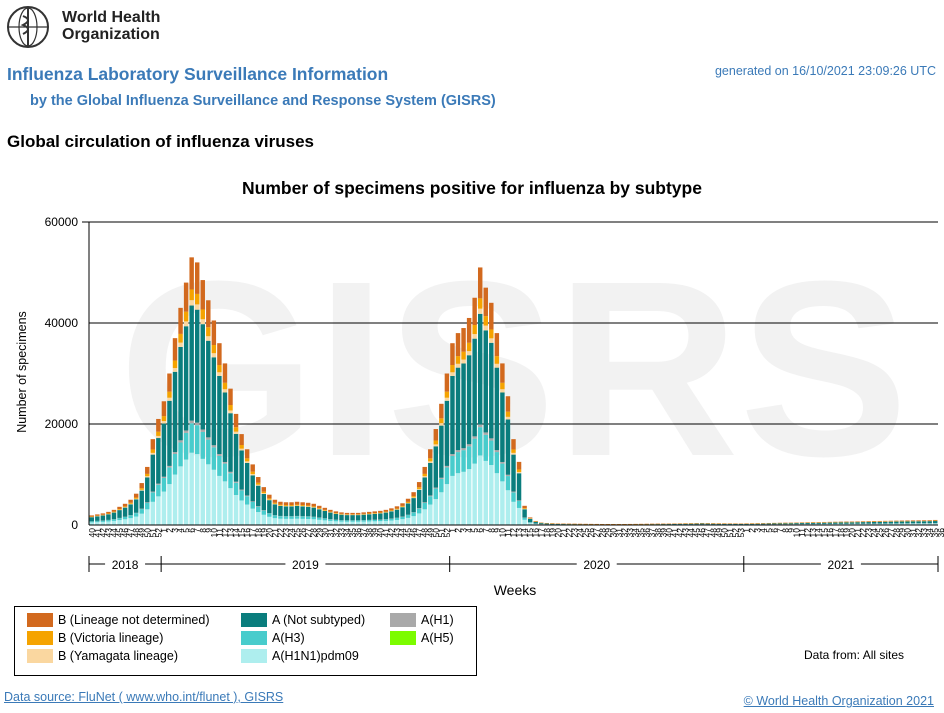 The height and width of the screenshot is (713, 944). What do you see at coordinates (437, 620) in the screenshot?
I see `legend-label: A(H1)` at bounding box center [437, 620].